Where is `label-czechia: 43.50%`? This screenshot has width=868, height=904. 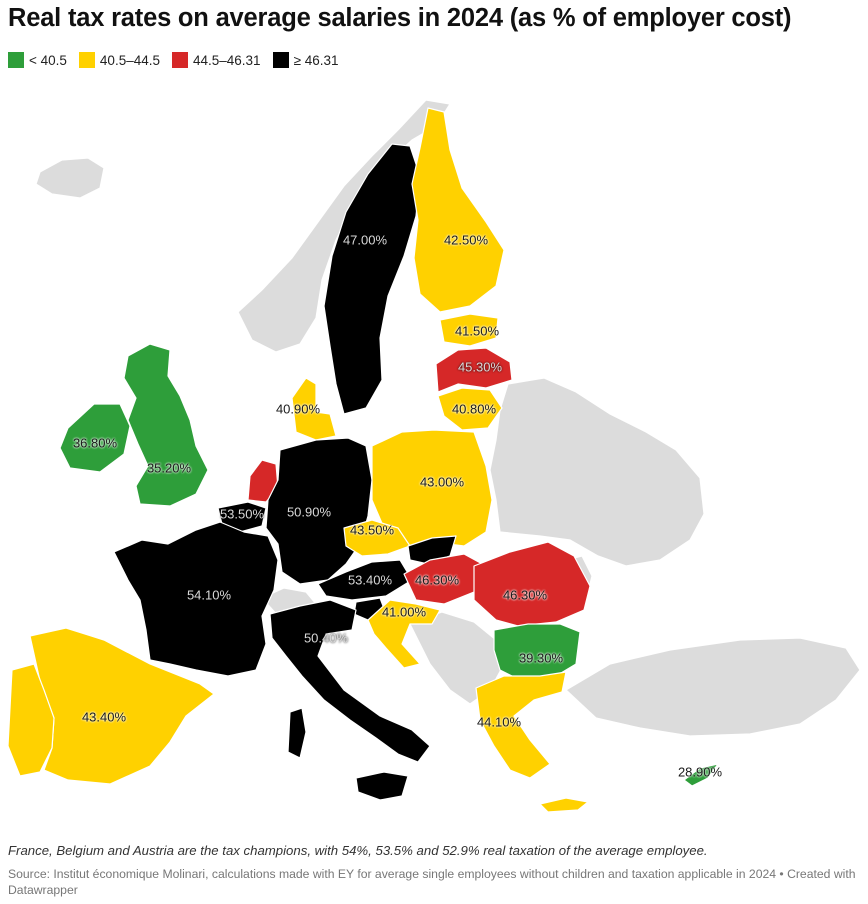 label-czechia: 43.50% is located at coordinates (372, 530).